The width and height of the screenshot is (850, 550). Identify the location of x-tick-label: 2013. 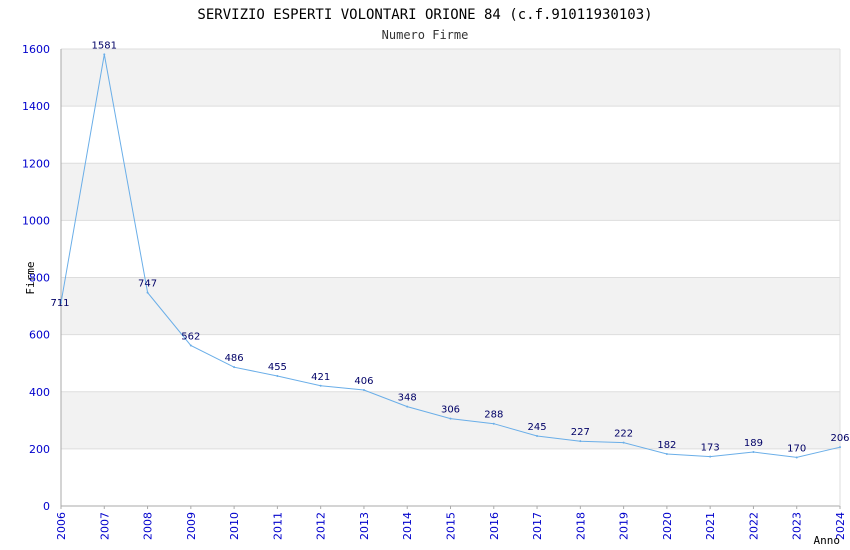
(364, 526).